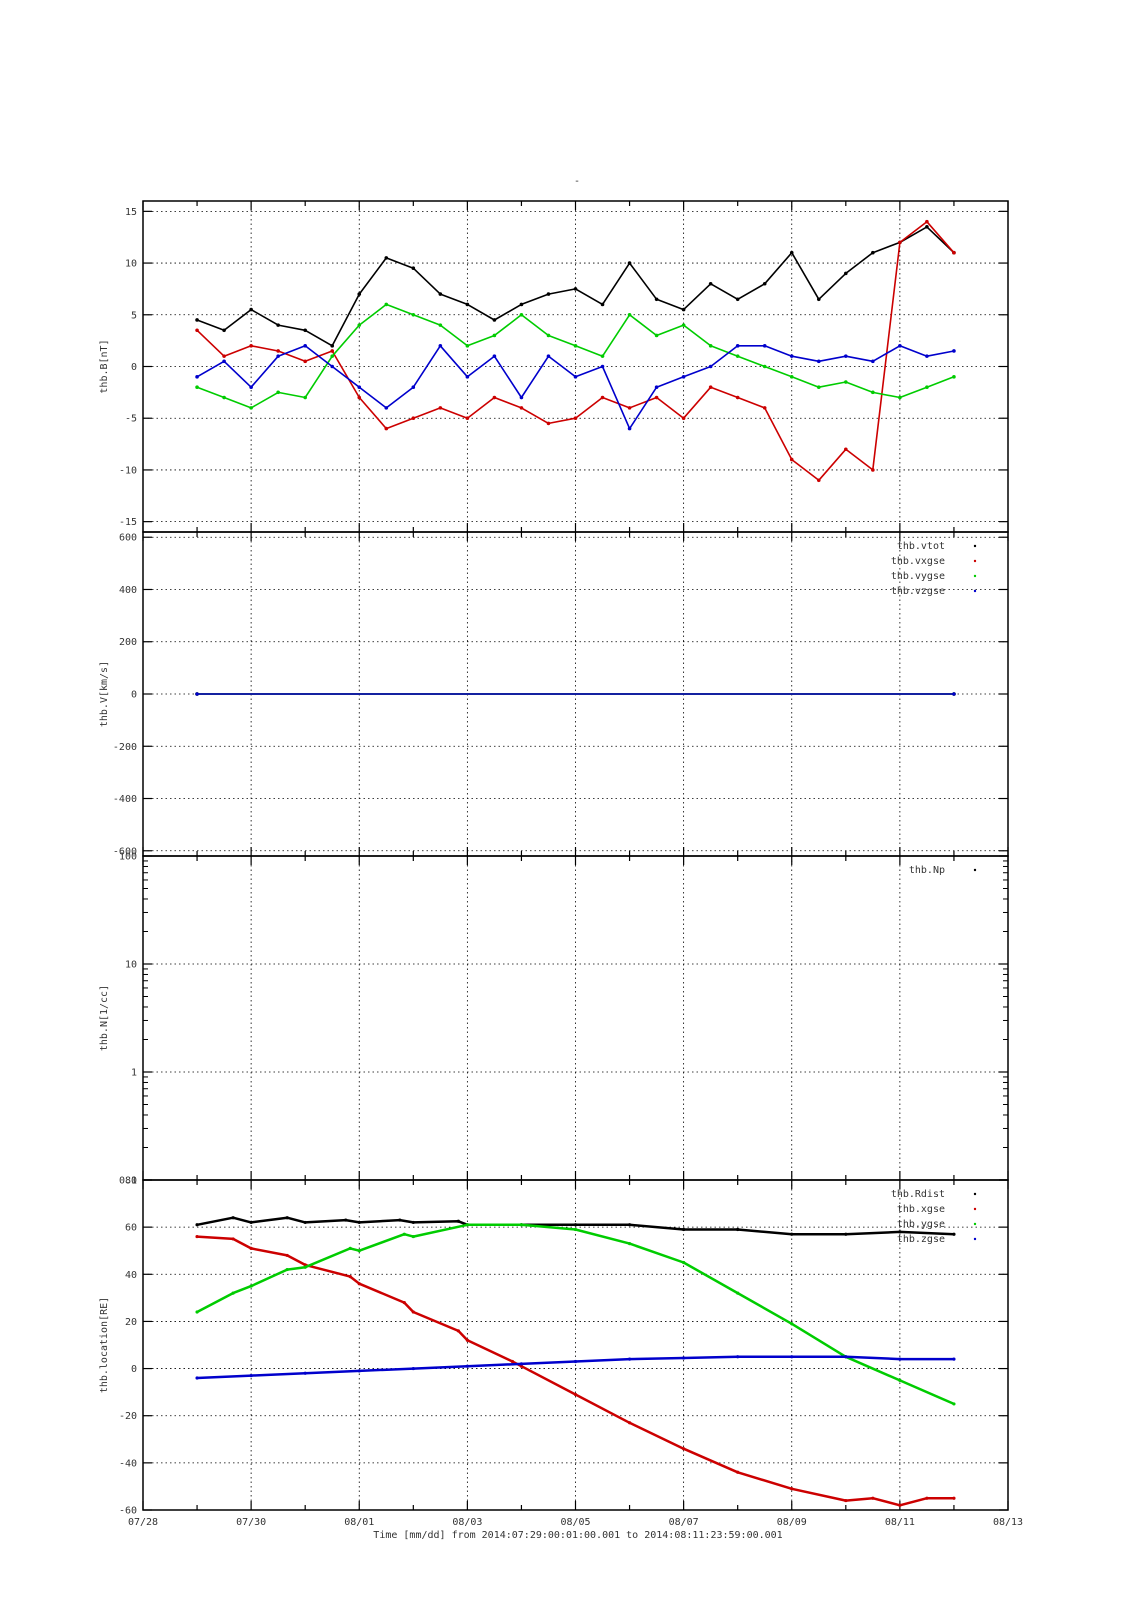 Image resolution: width=1131 pixels, height=1600 pixels. I want to click on y-axis-label: thb.B[nT], so click(104, 366).